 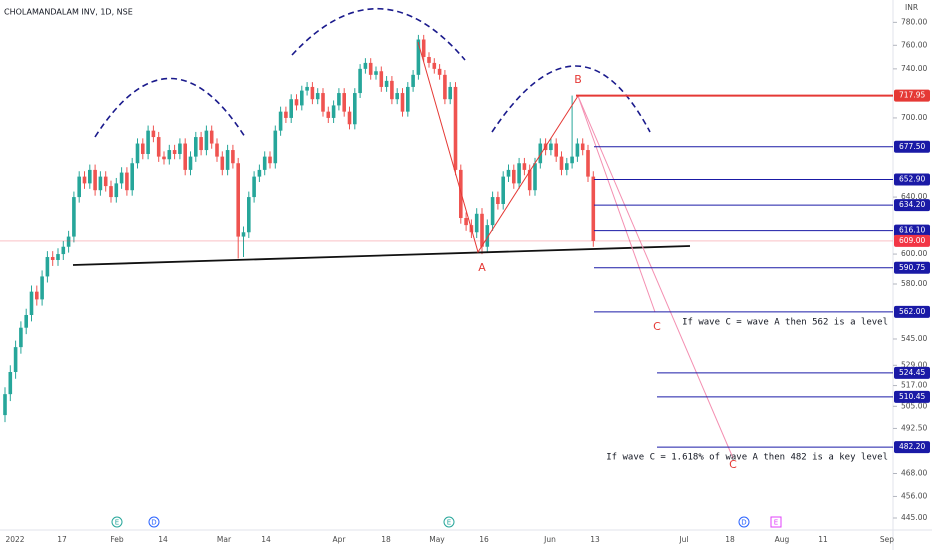 I want to click on annotation: If wave C = wave A then 562 is a level, so click(x=785, y=323).